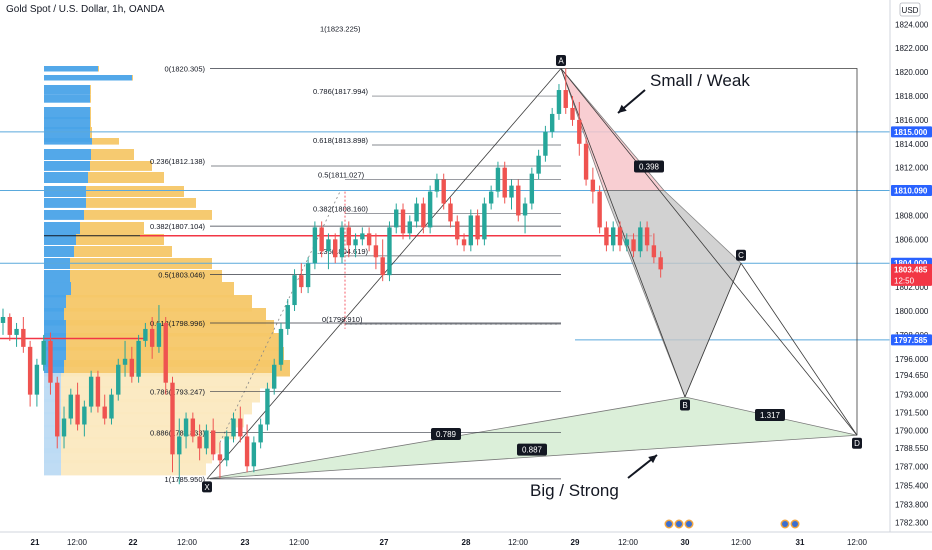  I want to click on bc-triangle, so click(672, 294).